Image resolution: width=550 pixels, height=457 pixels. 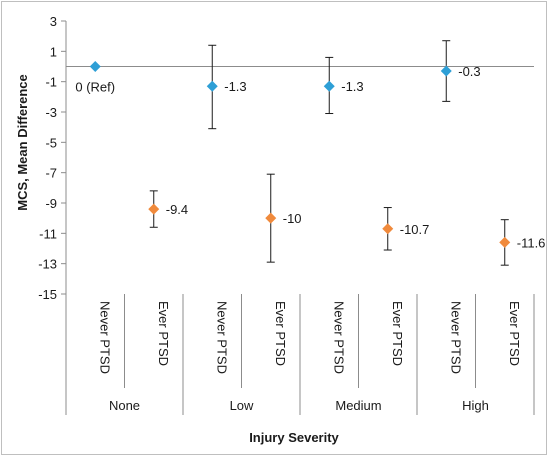 I want to click on y-tick-label: -13, so click(x=47, y=264).